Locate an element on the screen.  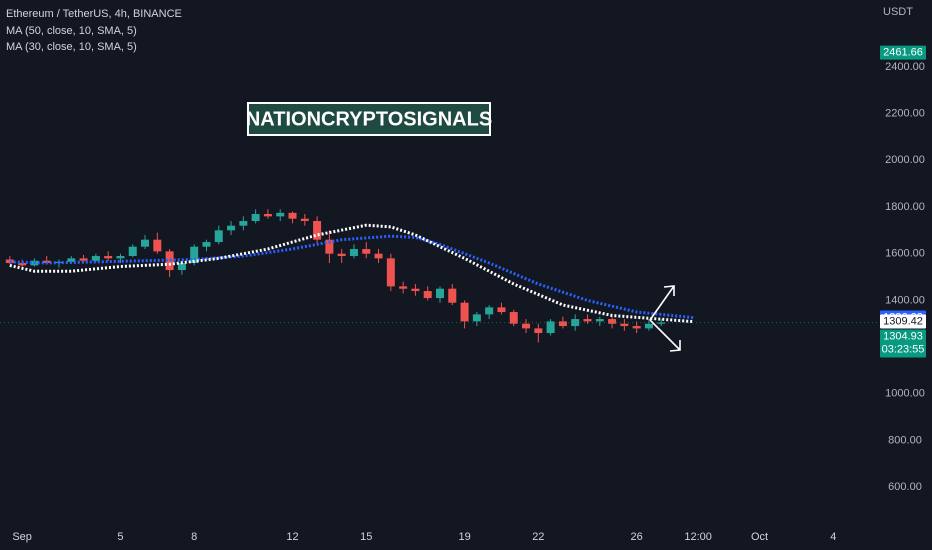
watermark: NATIONCRYPTOSIGNALS is located at coordinates (369, 119).